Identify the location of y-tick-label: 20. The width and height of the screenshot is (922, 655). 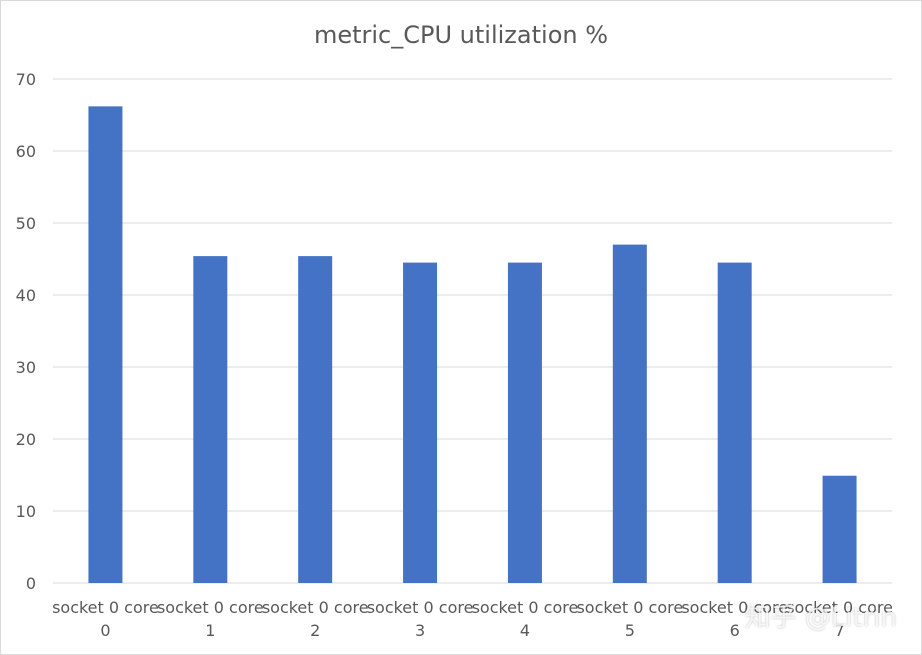
(26, 439).